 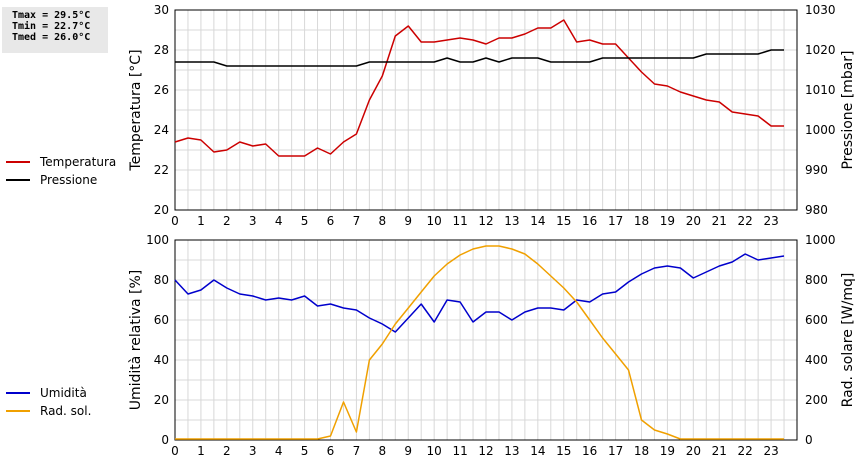 I want to click on top-y-right-tick-label: 990, so click(x=816, y=170).